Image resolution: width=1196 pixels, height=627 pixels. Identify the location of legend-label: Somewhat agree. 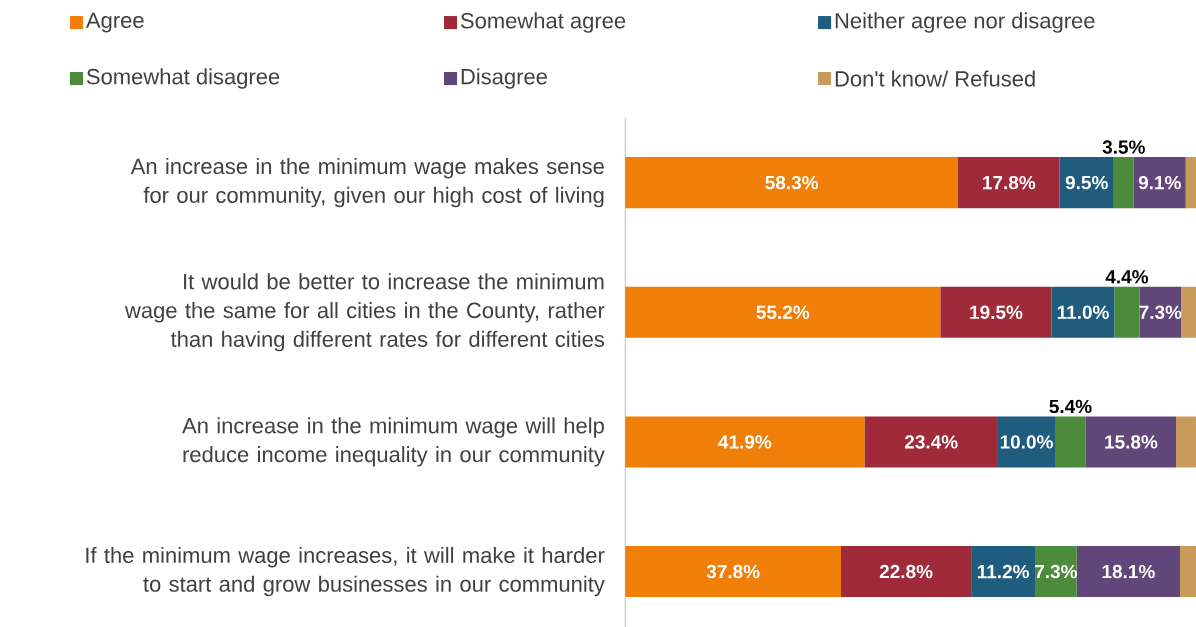
(543, 22).